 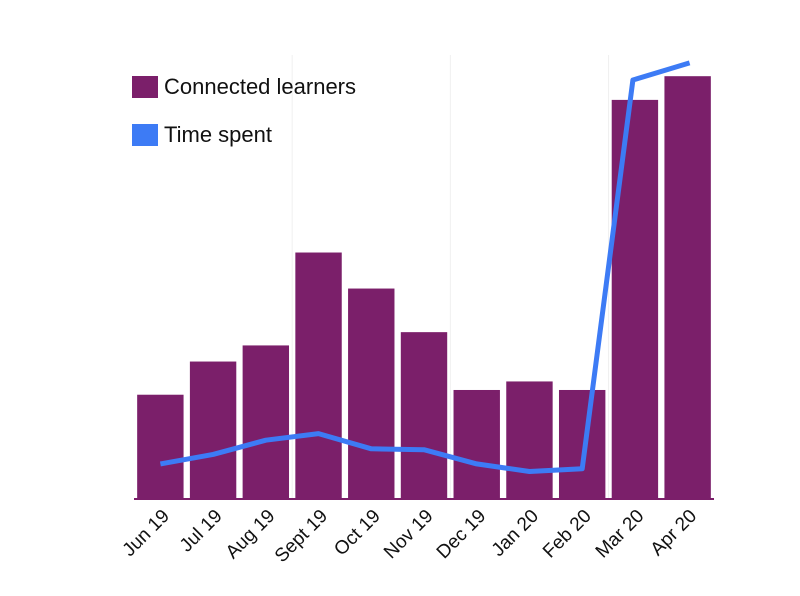 What do you see at coordinates (461, 534) in the screenshot?
I see `x-tick-label: Dec 19` at bounding box center [461, 534].